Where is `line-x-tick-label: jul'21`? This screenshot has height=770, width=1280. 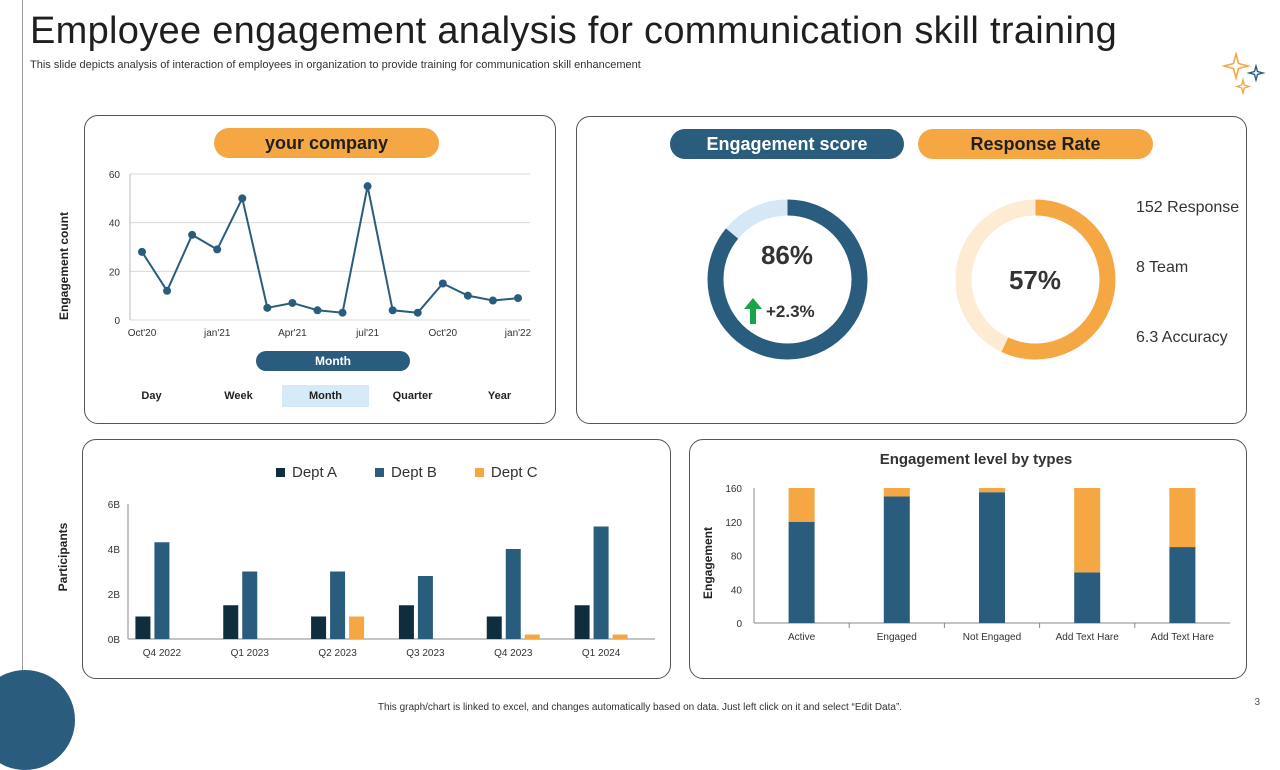 line-x-tick-label: jul'21 is located at coordinates (367, 333).